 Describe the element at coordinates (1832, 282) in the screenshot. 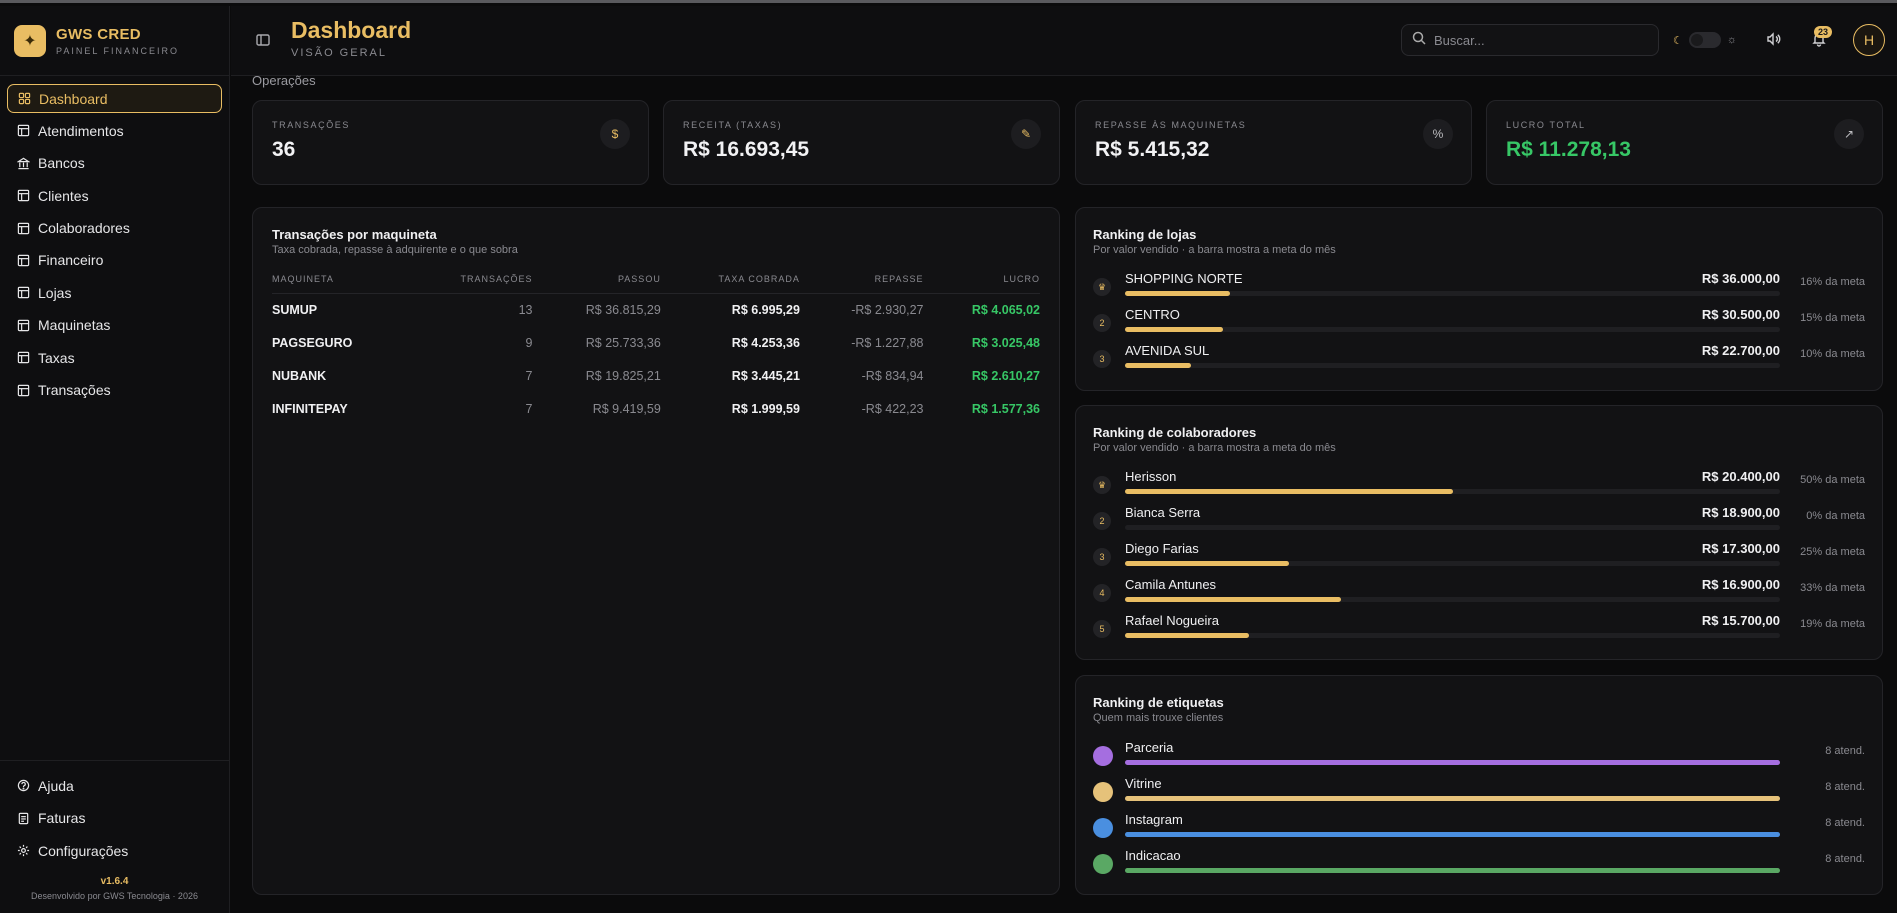

I see `ranking-percent: 16% da meta` at that location.